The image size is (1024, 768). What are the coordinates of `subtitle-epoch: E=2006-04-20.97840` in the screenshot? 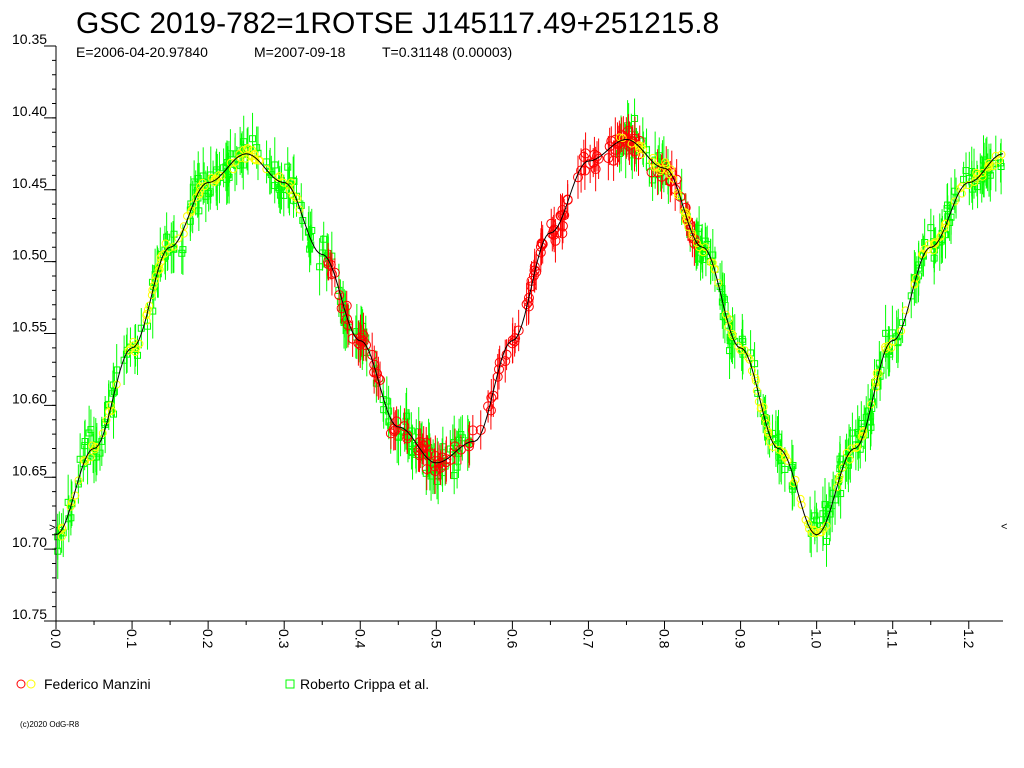 It's located at (142, 52).